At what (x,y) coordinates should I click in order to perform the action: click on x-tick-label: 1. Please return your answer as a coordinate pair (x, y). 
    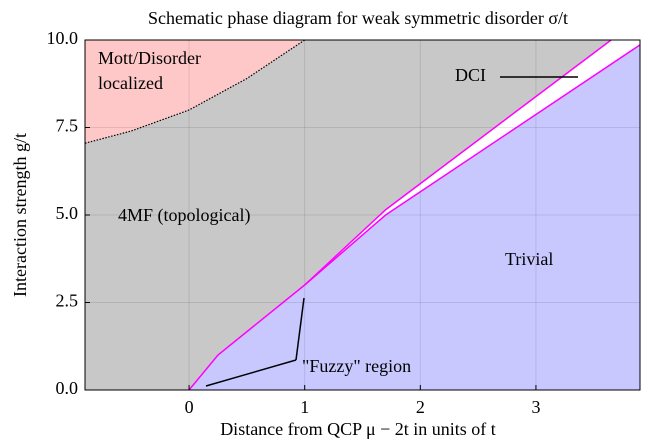
    Looking at the image, I should click on (304, 407).